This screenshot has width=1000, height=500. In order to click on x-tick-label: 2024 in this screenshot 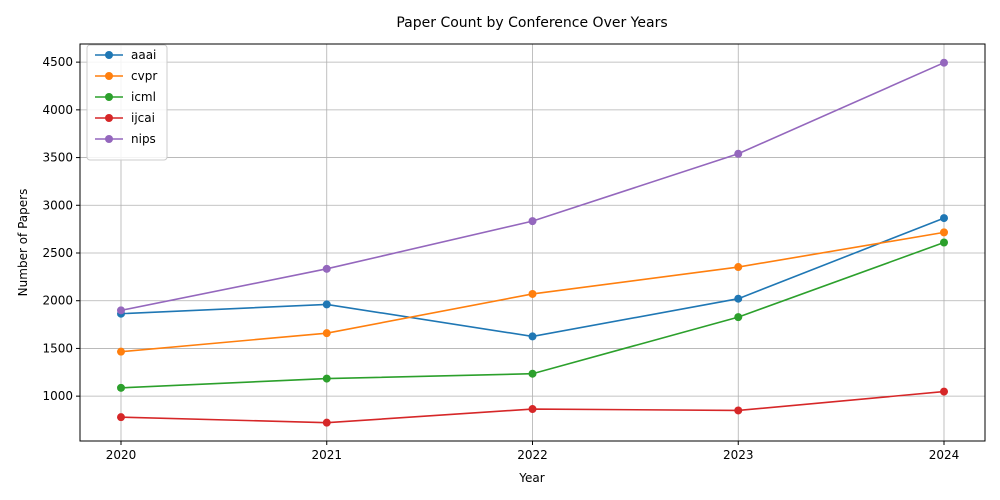, I will do `click(944, 455)`.